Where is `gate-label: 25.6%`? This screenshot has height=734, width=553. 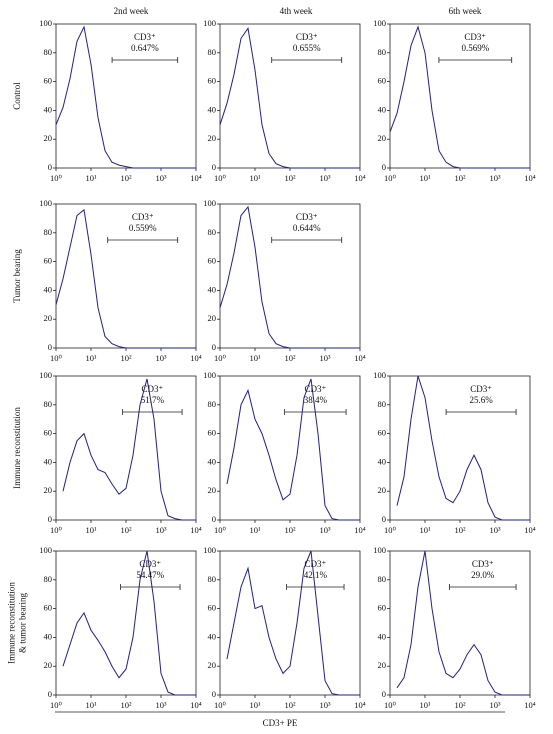
gate-label: 25.6% is located at coordinates (481, 400).